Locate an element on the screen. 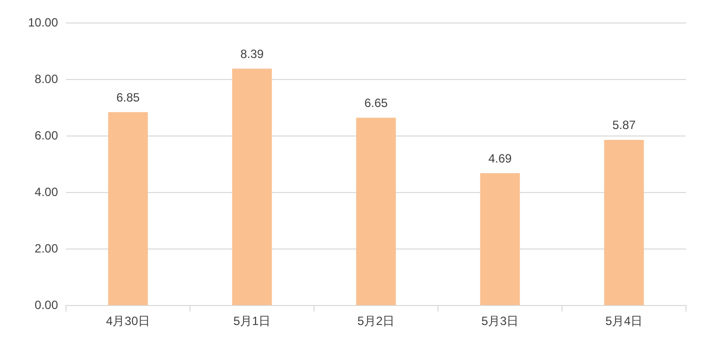 This screenshot has width=706, height=344. x-tick-label: 4月30日 is located at coordinates (128, 321).